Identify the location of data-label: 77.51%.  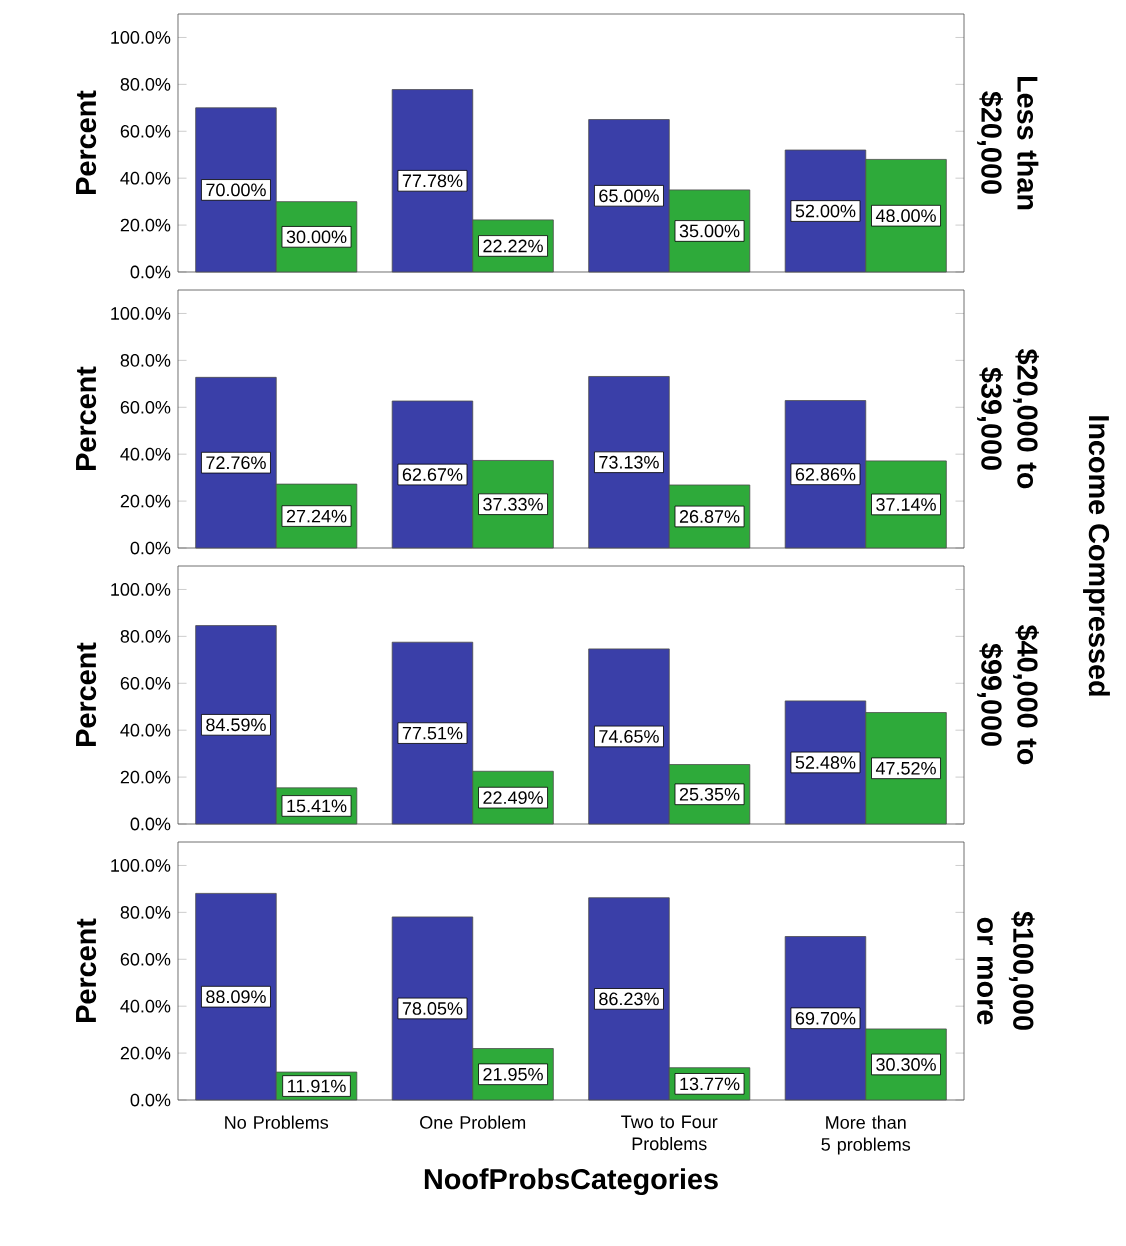
(432, 733).